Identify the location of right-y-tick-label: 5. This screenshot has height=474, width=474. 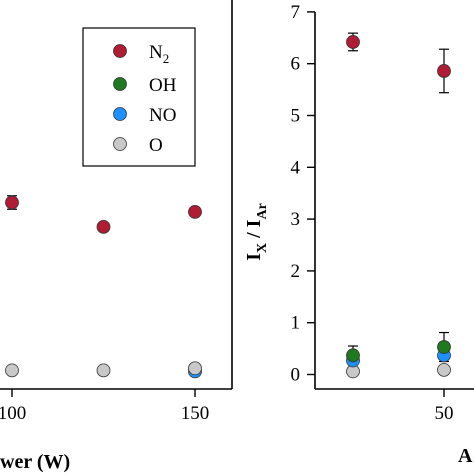
(296, 116).